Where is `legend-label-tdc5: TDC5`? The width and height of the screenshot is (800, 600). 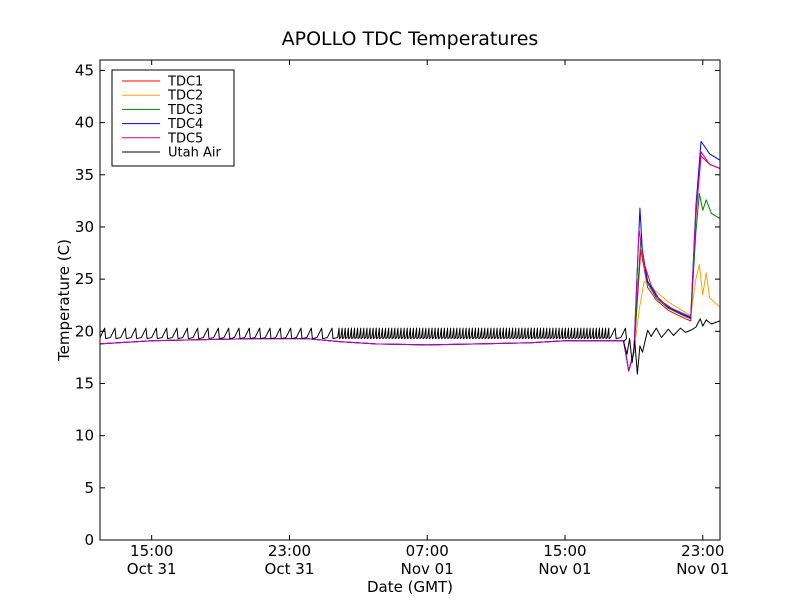
legend-label-tdc5: TDC5 is located at coordinates (185, 138).